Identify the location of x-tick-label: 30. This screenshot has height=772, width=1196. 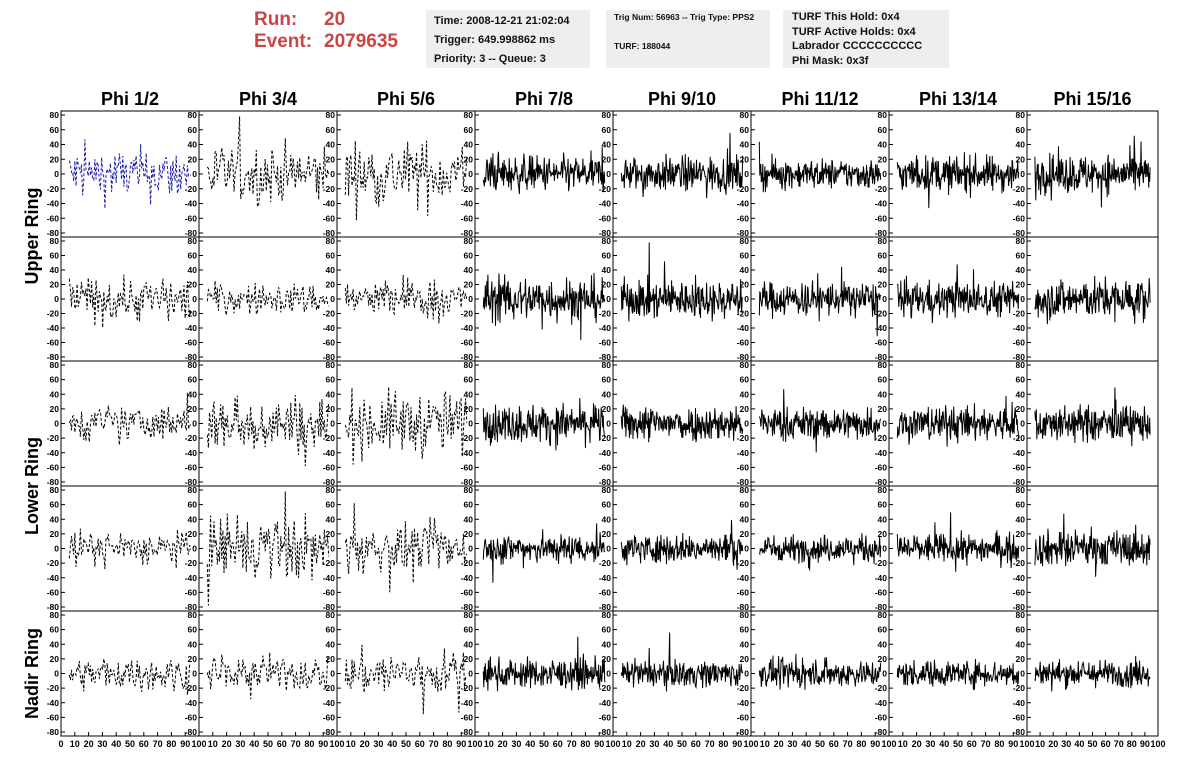
(654, 744).